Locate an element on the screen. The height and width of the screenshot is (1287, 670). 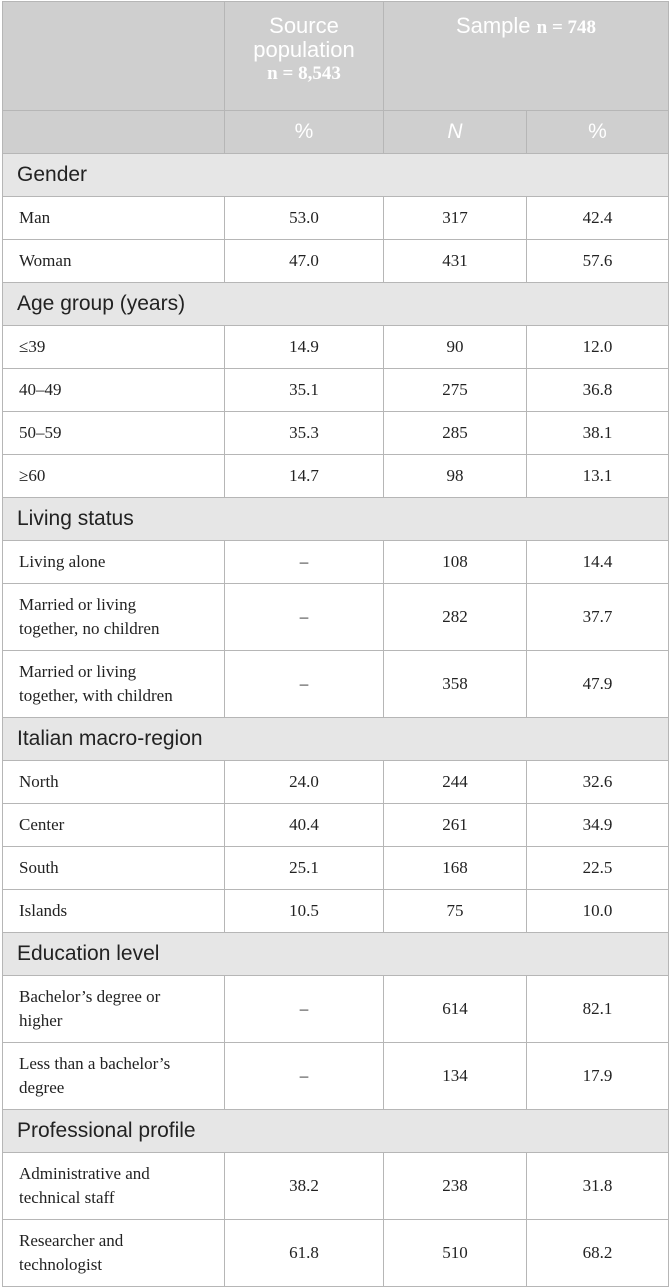
row-label-line1: Administrative and is located at coordinates (84, 1173).